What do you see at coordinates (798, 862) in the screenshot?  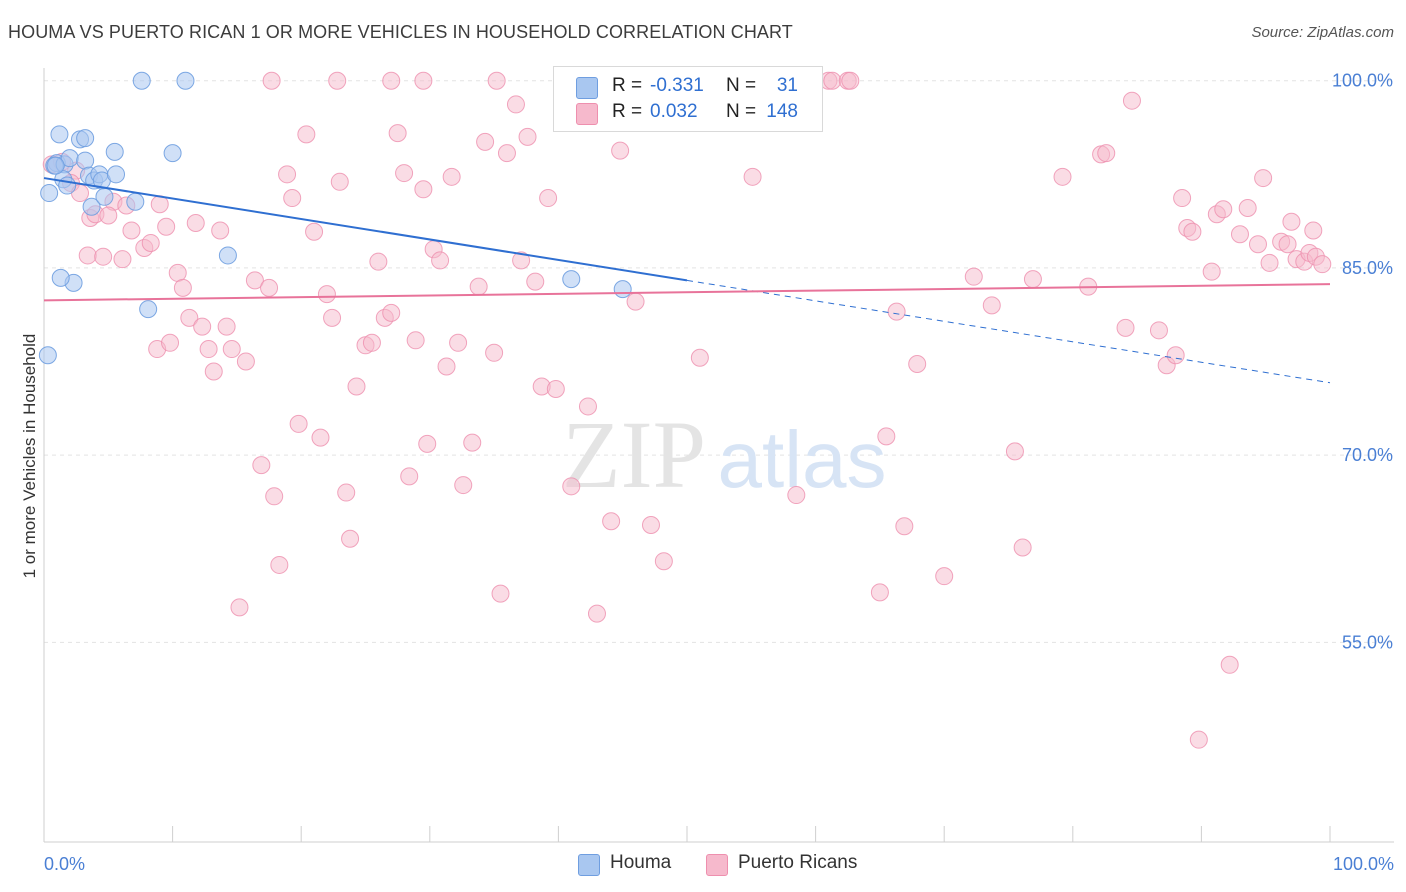 I see `puerto-ricans-legend-label: Puerto Ricans` at bounding box center [798, 862].